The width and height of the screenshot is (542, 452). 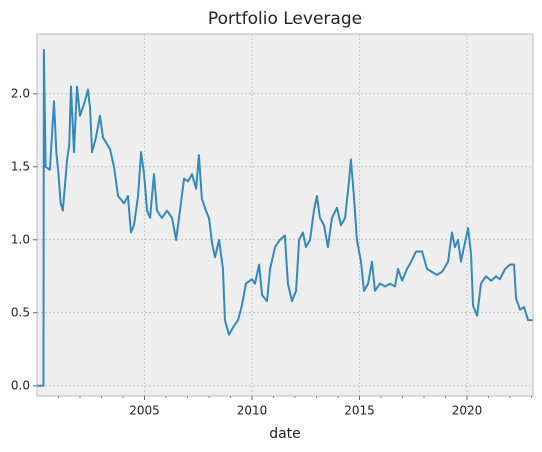 I want to click on y-tick-label: 1.5, so click(x=20, y=166).